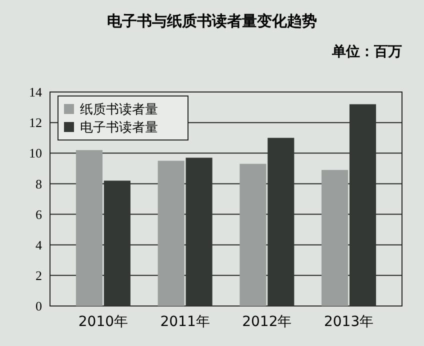 The image size is (424, 346). Describe the element at coordinates (366, 52) in the screenshot. I see `text: 单位：百万` at that location.